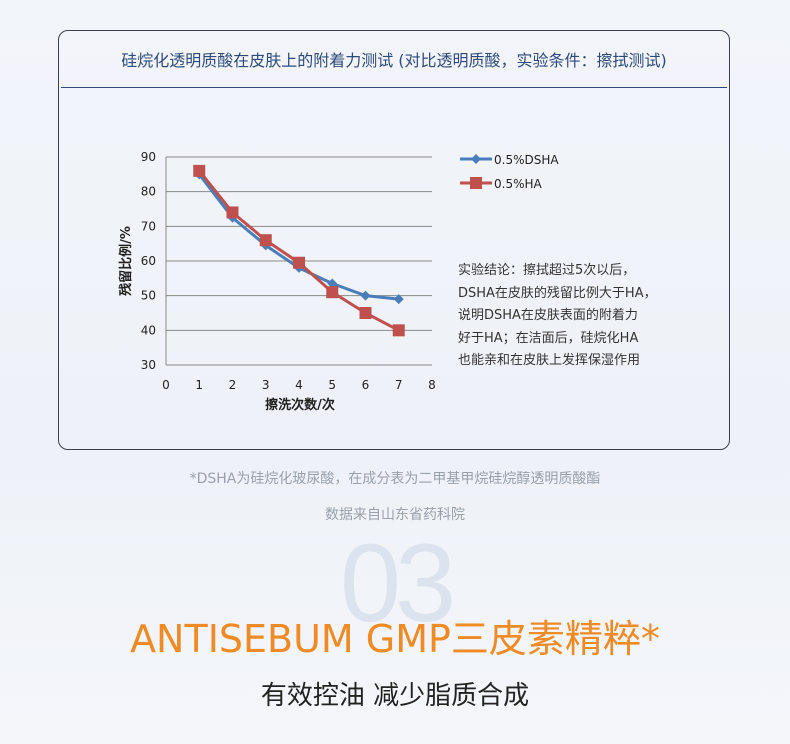 The height and width of the screenshot is (744, 790). What do you see at coordinates (299, 385) in the screenshot?
I see `x-tick-label: 4` at bounding box center [299, 385].